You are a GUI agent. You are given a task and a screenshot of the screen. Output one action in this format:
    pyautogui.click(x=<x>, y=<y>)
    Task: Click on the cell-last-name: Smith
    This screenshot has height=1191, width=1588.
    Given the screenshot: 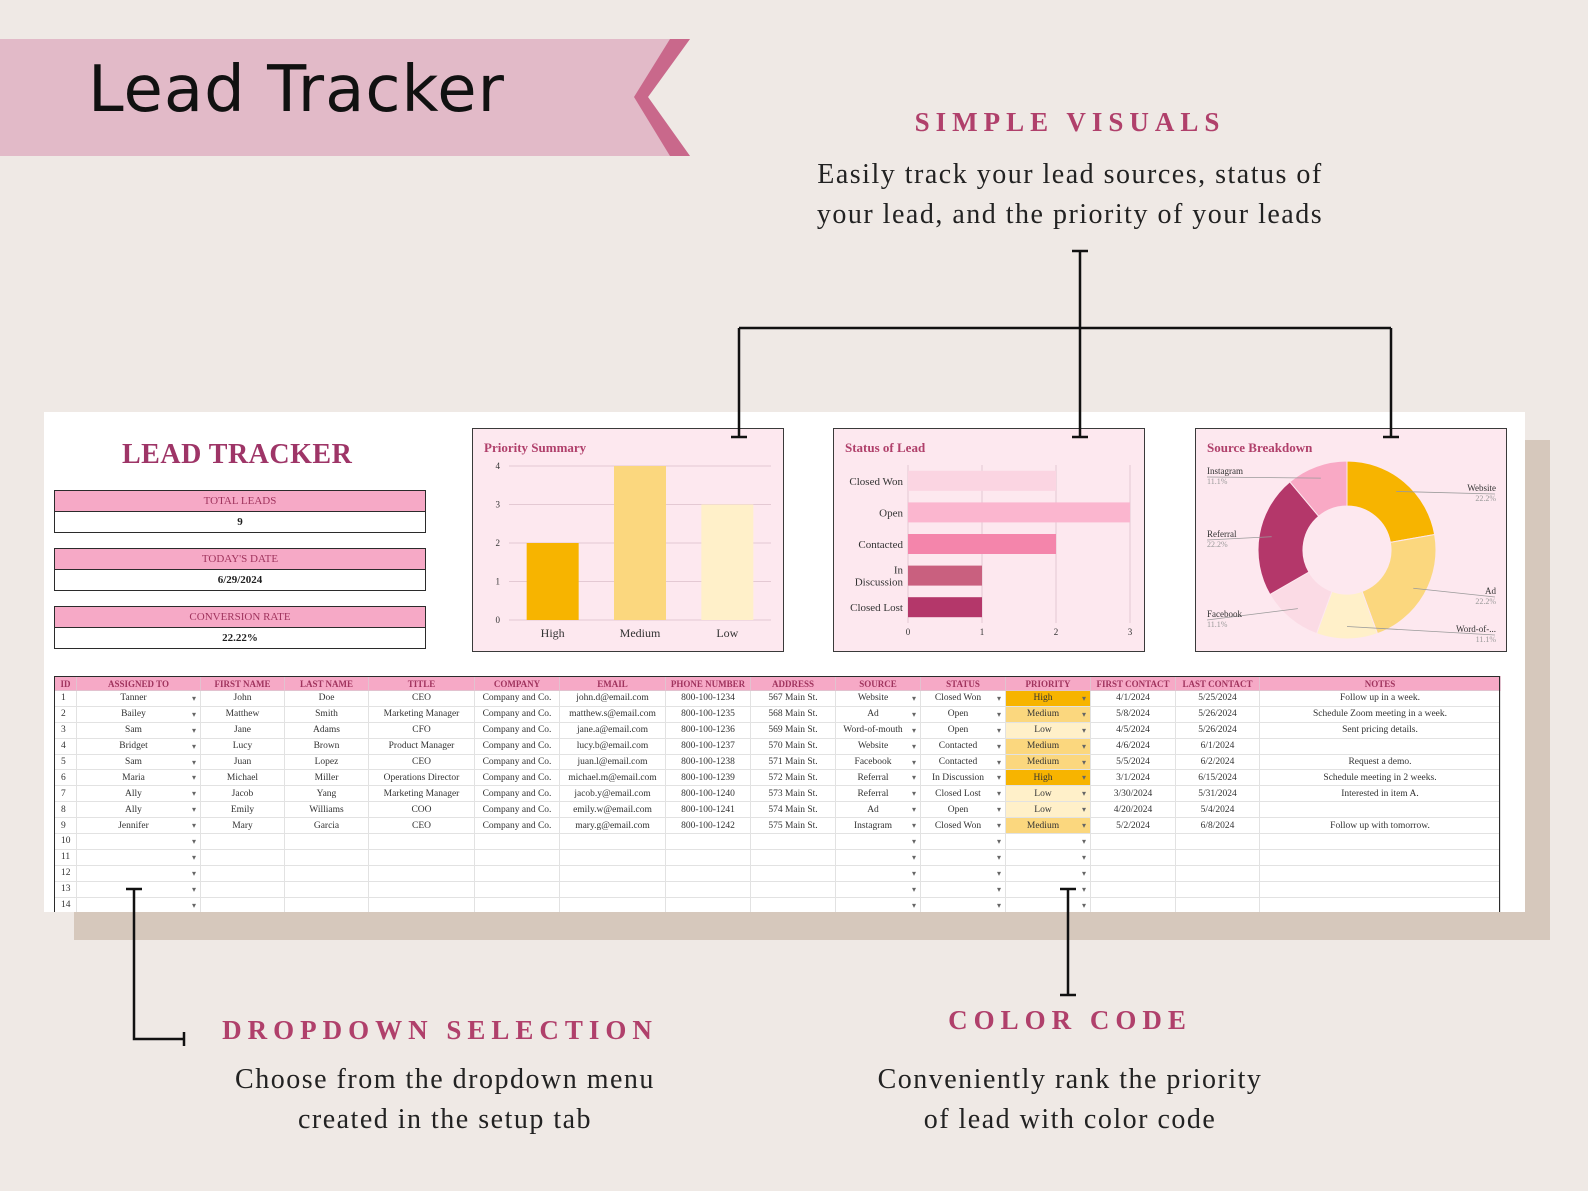 What is the action you would take?
    pyautogui.click(x=326, y=714)
    